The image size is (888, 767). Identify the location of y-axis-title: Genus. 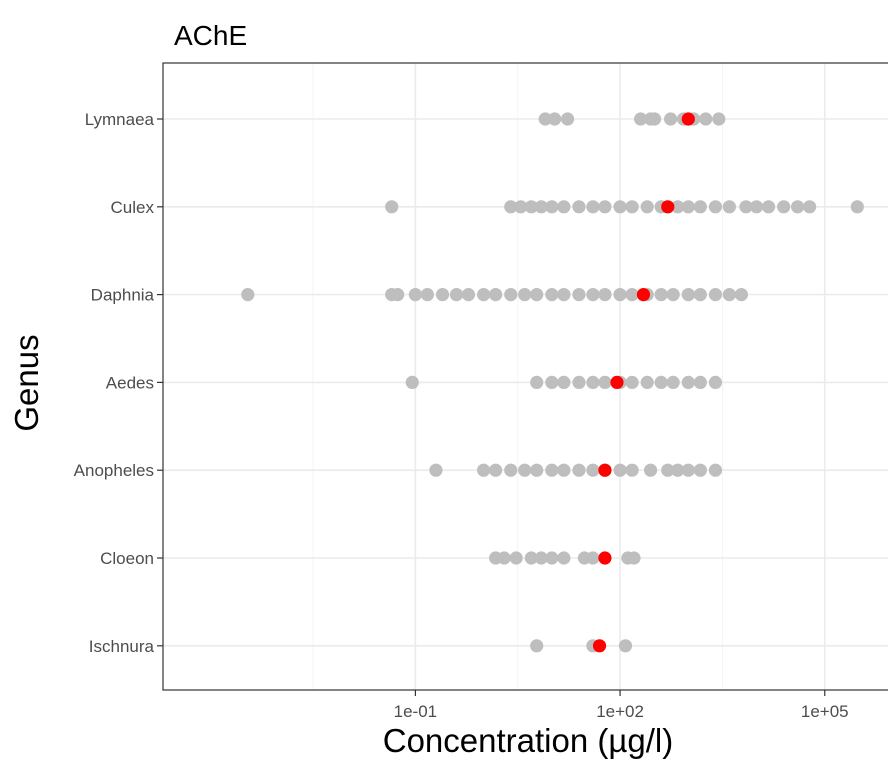
(26, 382).